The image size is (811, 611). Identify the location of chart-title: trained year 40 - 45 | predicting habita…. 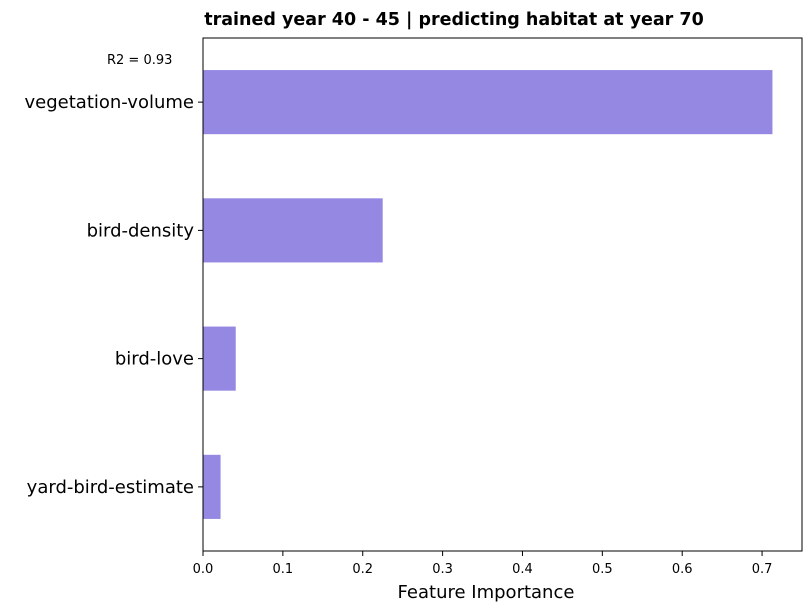
(454, 20).